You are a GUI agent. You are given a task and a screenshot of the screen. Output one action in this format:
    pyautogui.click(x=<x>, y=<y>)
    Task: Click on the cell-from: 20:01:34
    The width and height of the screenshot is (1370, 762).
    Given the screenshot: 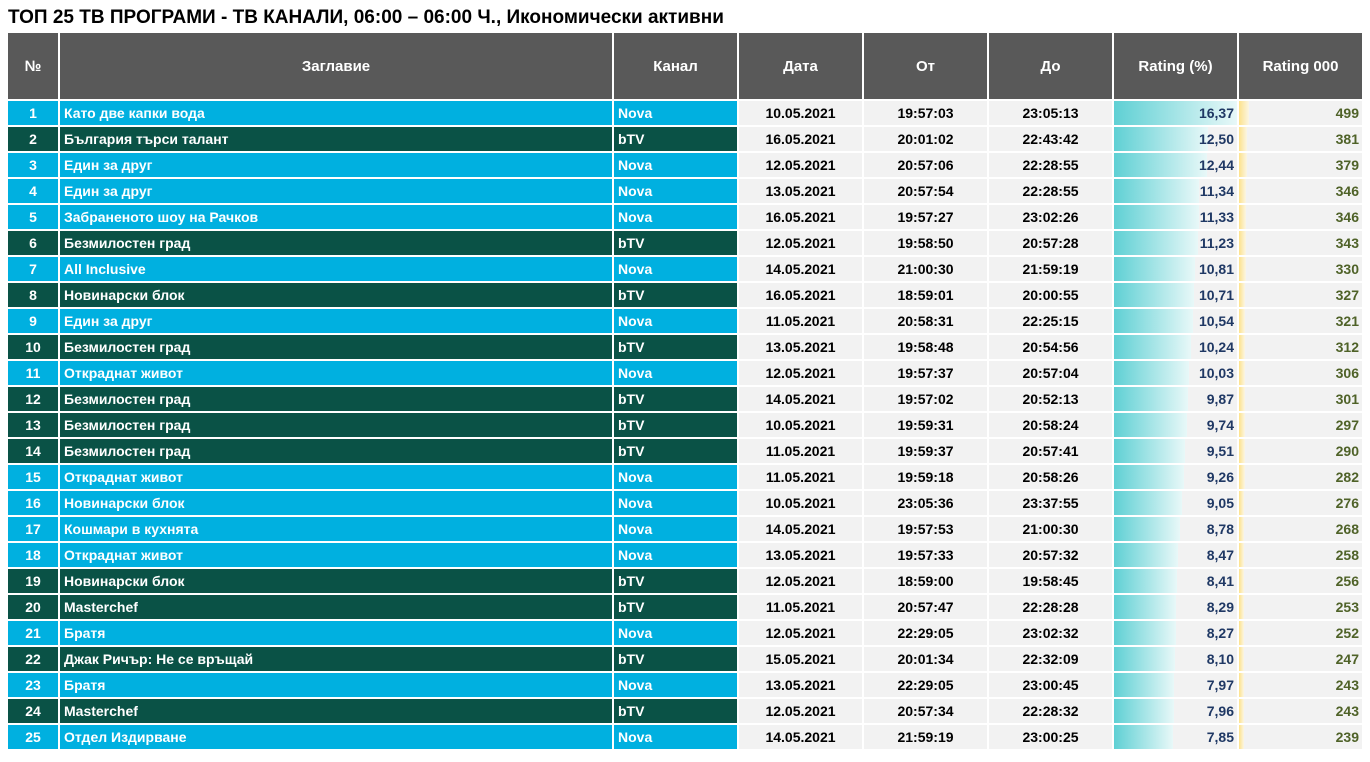 What is the action you would take?
    pyautogui.click(x=925, y=660)
    